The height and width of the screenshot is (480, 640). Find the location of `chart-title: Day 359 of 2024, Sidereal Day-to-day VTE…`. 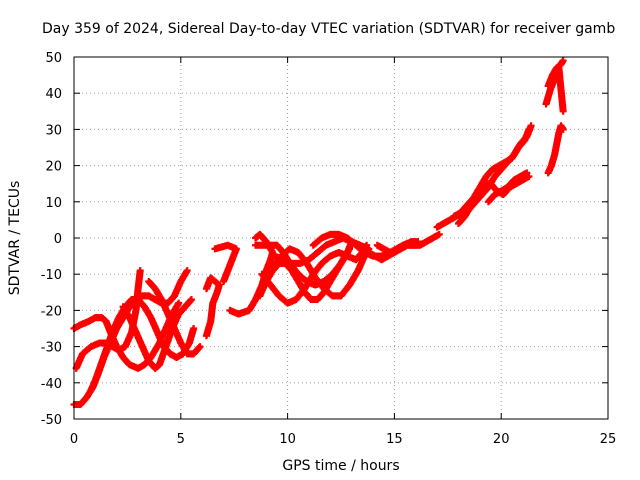

chart-title: Day 359 of 2024, Sidereal Day-to-day VTE… is located at coordinates (328, 29).